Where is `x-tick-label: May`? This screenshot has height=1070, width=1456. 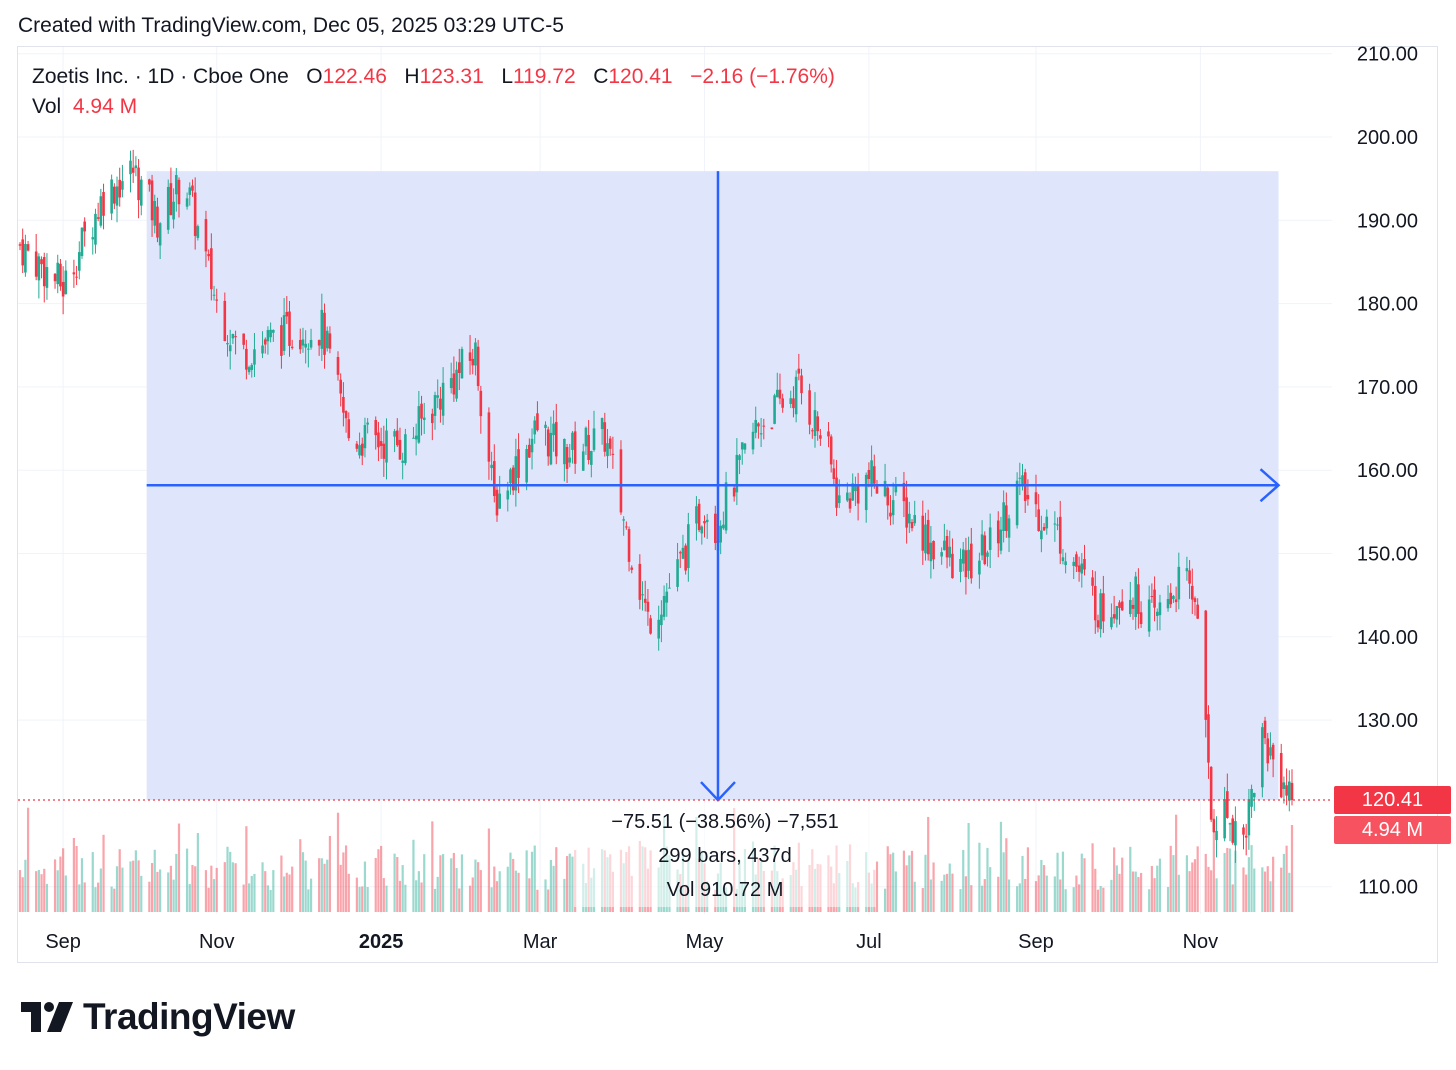
x-tick-label: May is located at coordinates (705, 942).